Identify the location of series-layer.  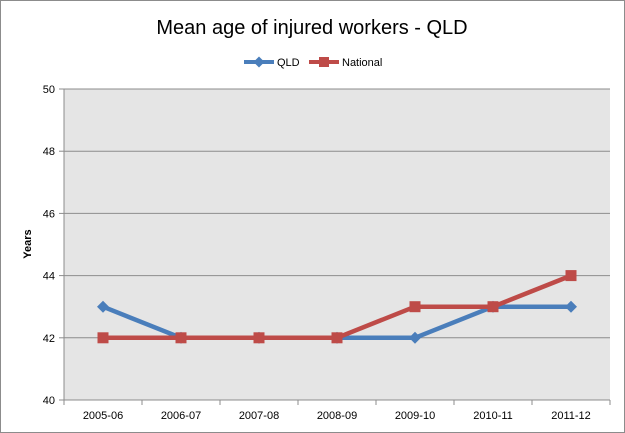
(337, 307).